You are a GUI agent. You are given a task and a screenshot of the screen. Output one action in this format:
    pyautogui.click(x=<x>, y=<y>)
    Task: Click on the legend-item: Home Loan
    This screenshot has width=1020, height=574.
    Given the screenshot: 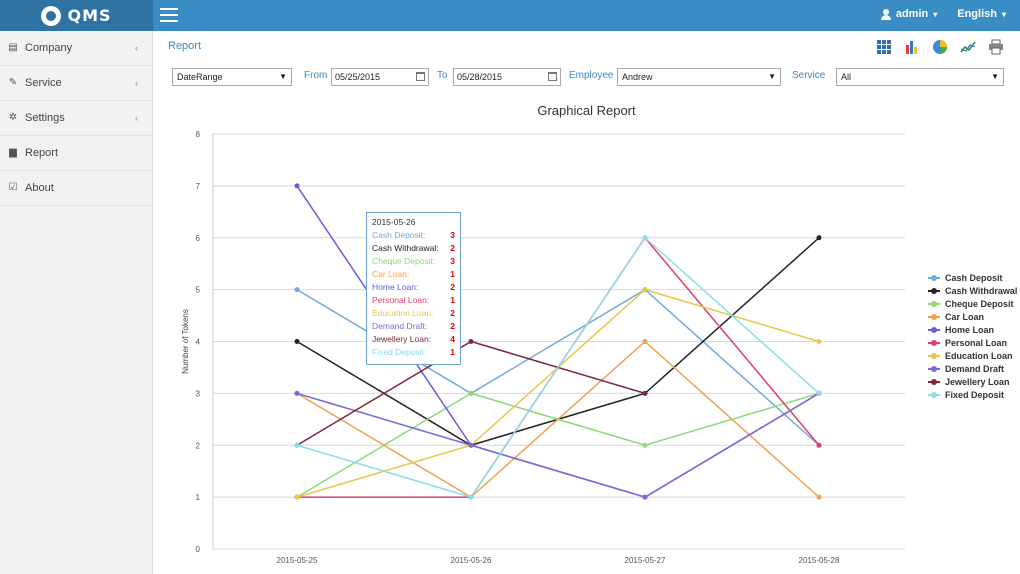 What is the action you would take?
    pyautogui.click(x=972, y=329)
    